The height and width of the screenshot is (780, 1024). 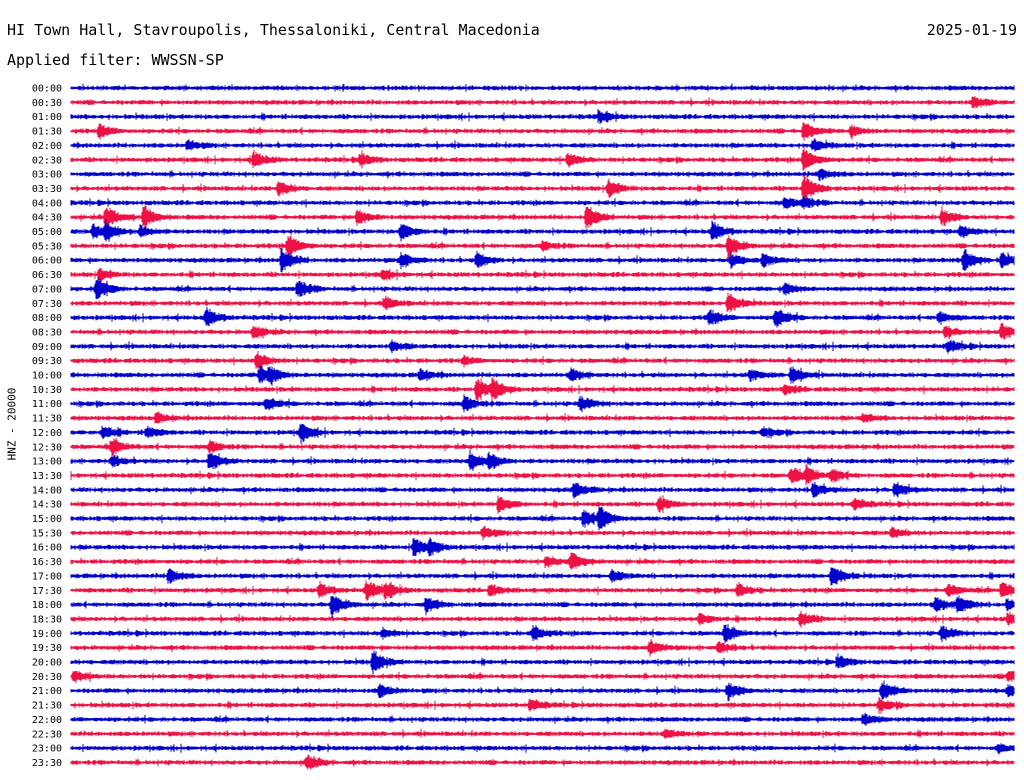 What do you see at coordinates (47, 103) in the screenshot?
I see `time-tick-label: 00:30` at bounding box center [47, 103].